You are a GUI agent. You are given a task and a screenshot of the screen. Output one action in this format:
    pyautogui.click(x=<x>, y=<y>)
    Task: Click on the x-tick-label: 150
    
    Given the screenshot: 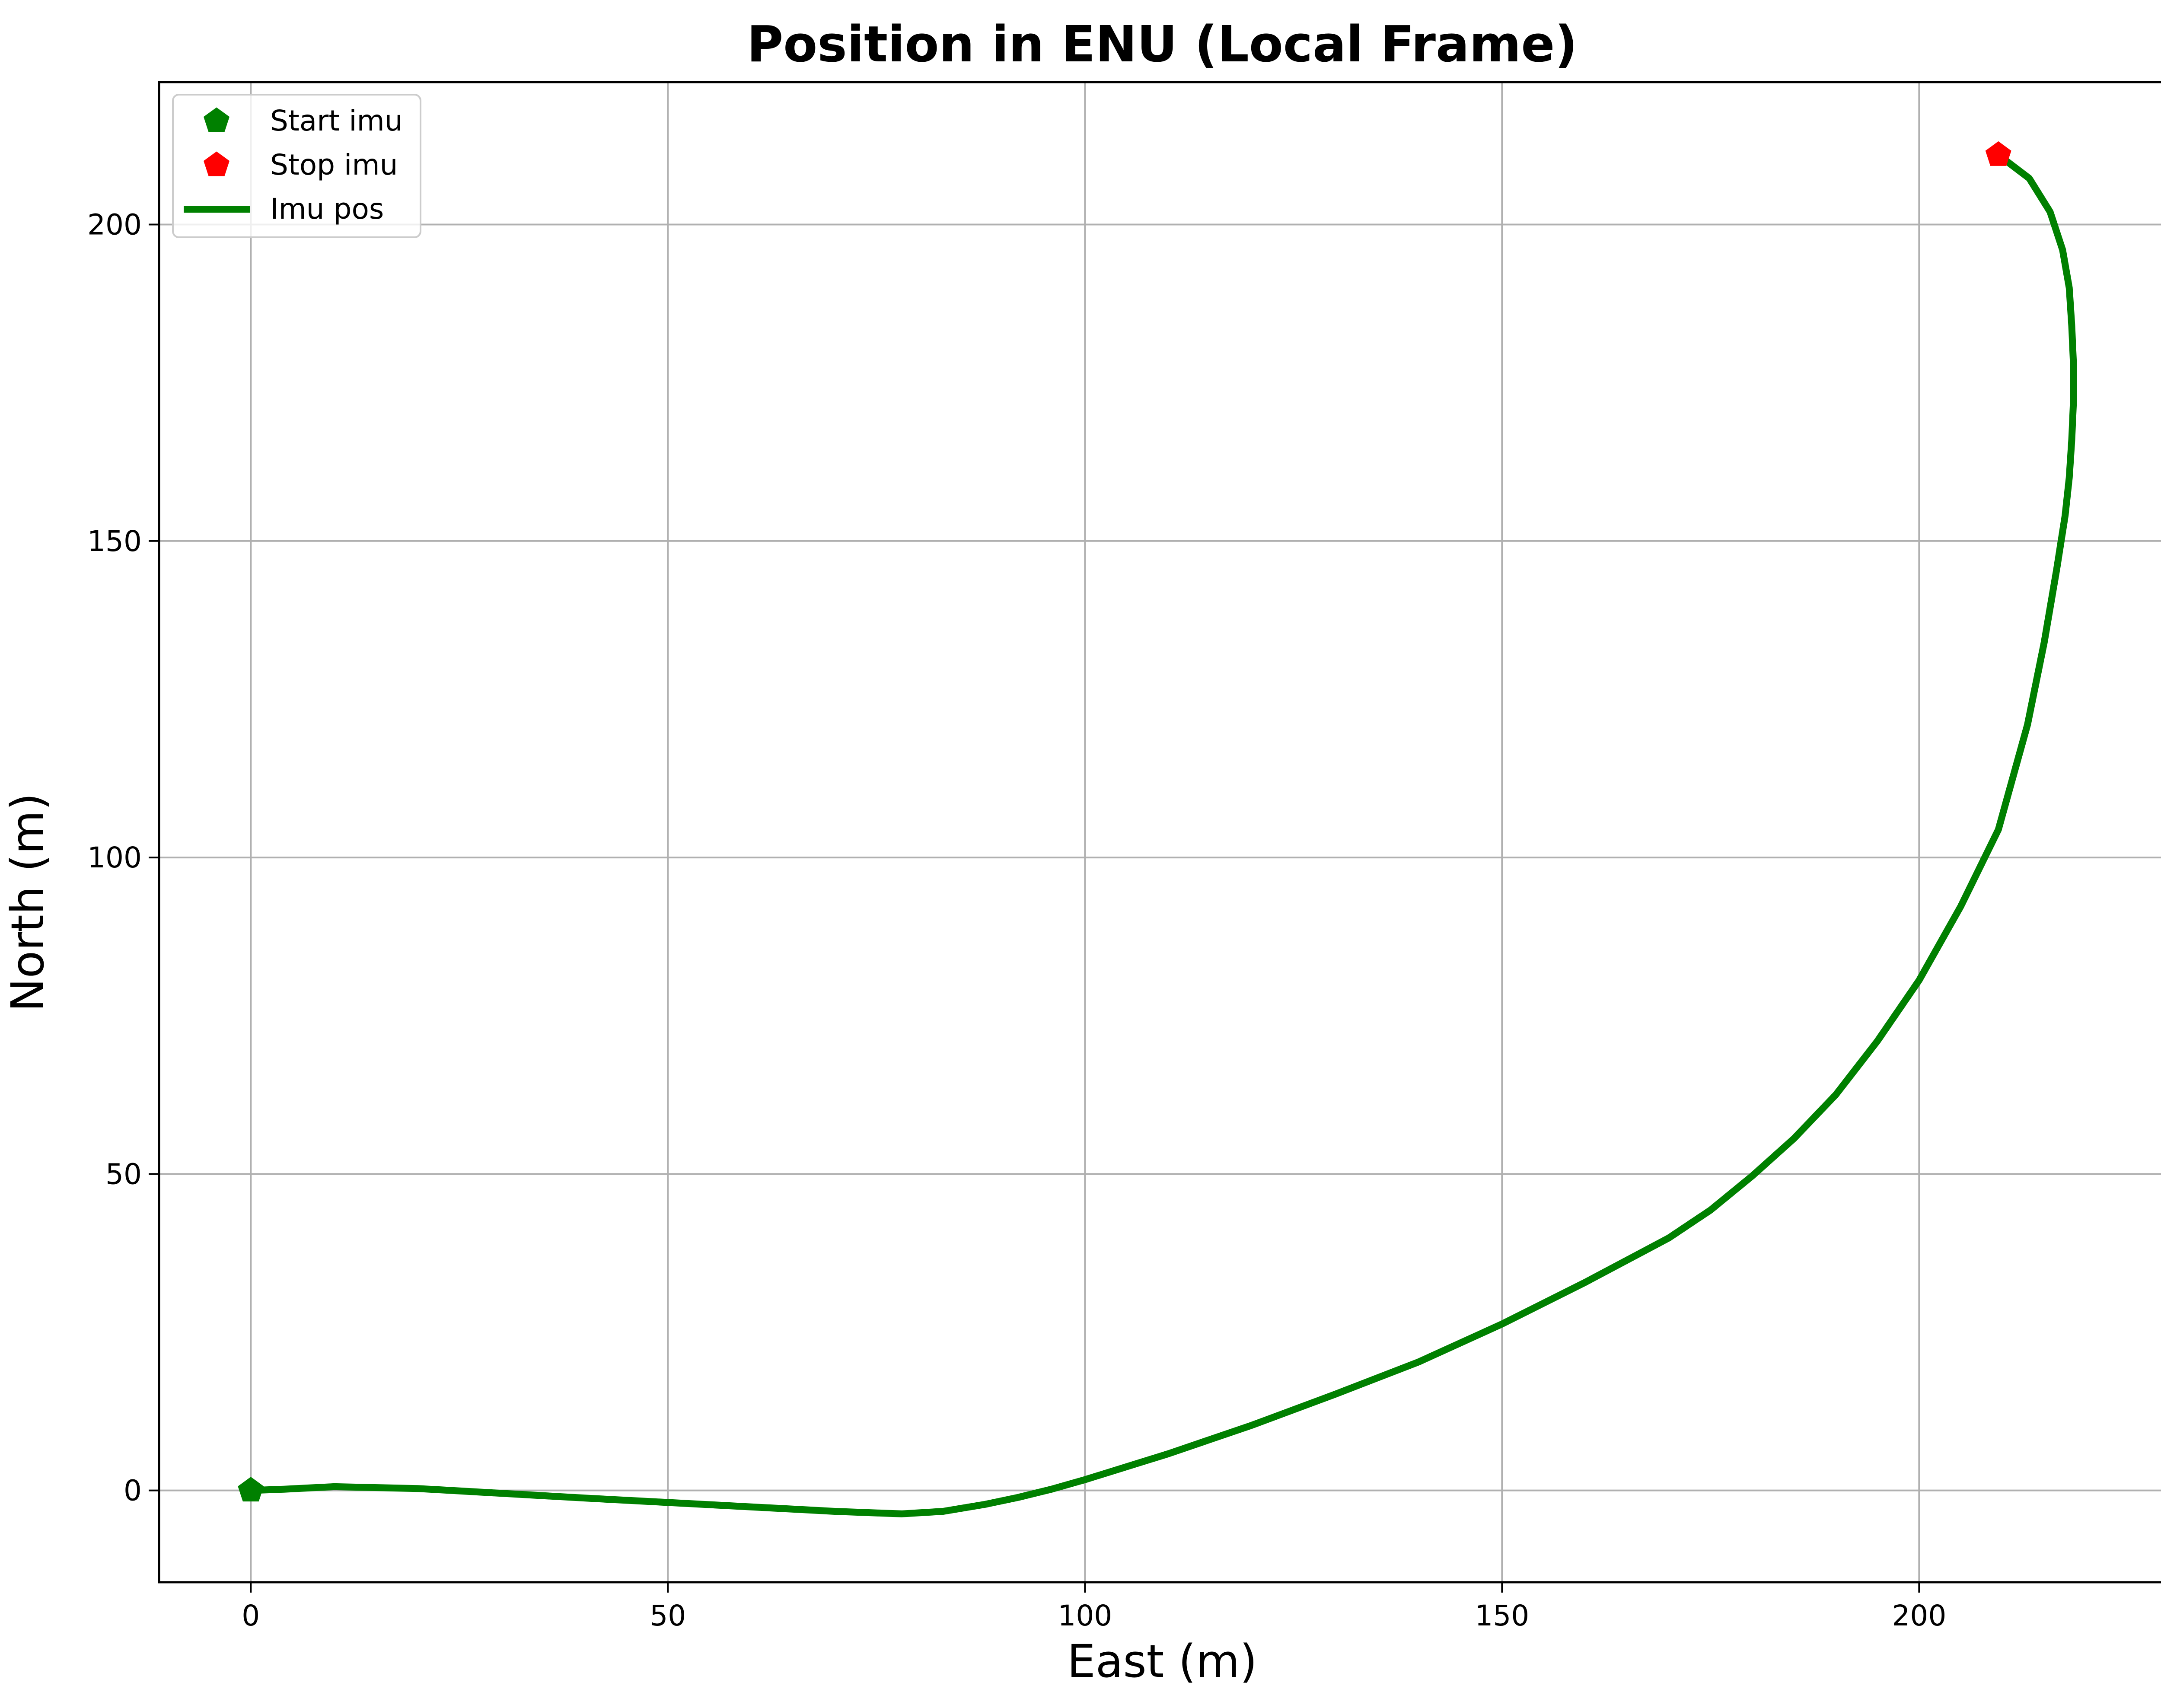 What is the action you would take?
    pyautogui.click(x=1502, y=1615)
    